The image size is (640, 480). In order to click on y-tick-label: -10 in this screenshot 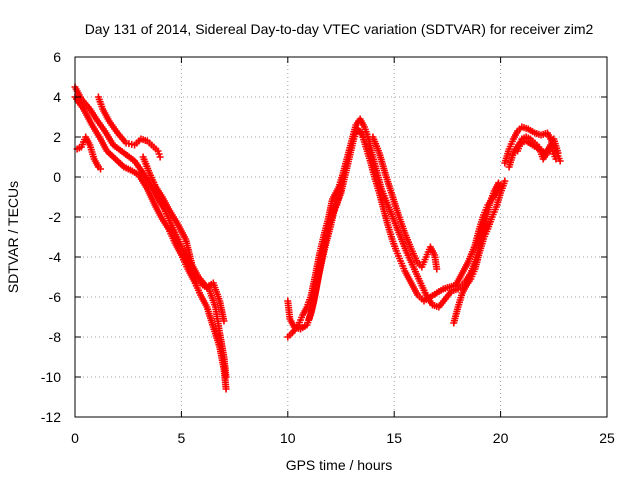, I will do `click(51, 377)`.